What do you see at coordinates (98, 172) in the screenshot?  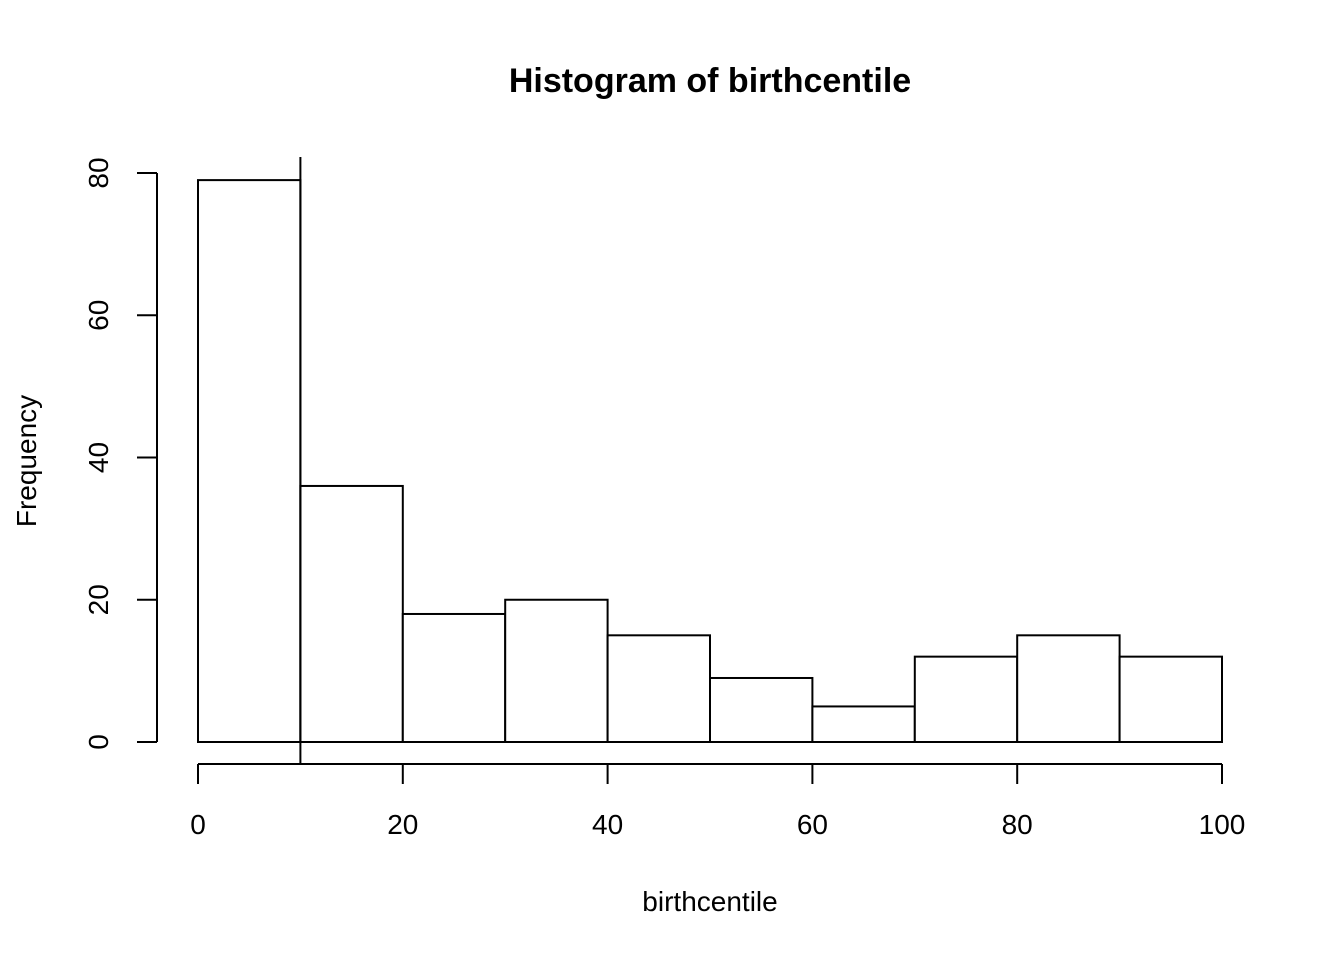 I see `y-tick-label: 80` at bounding box center [98, 172].